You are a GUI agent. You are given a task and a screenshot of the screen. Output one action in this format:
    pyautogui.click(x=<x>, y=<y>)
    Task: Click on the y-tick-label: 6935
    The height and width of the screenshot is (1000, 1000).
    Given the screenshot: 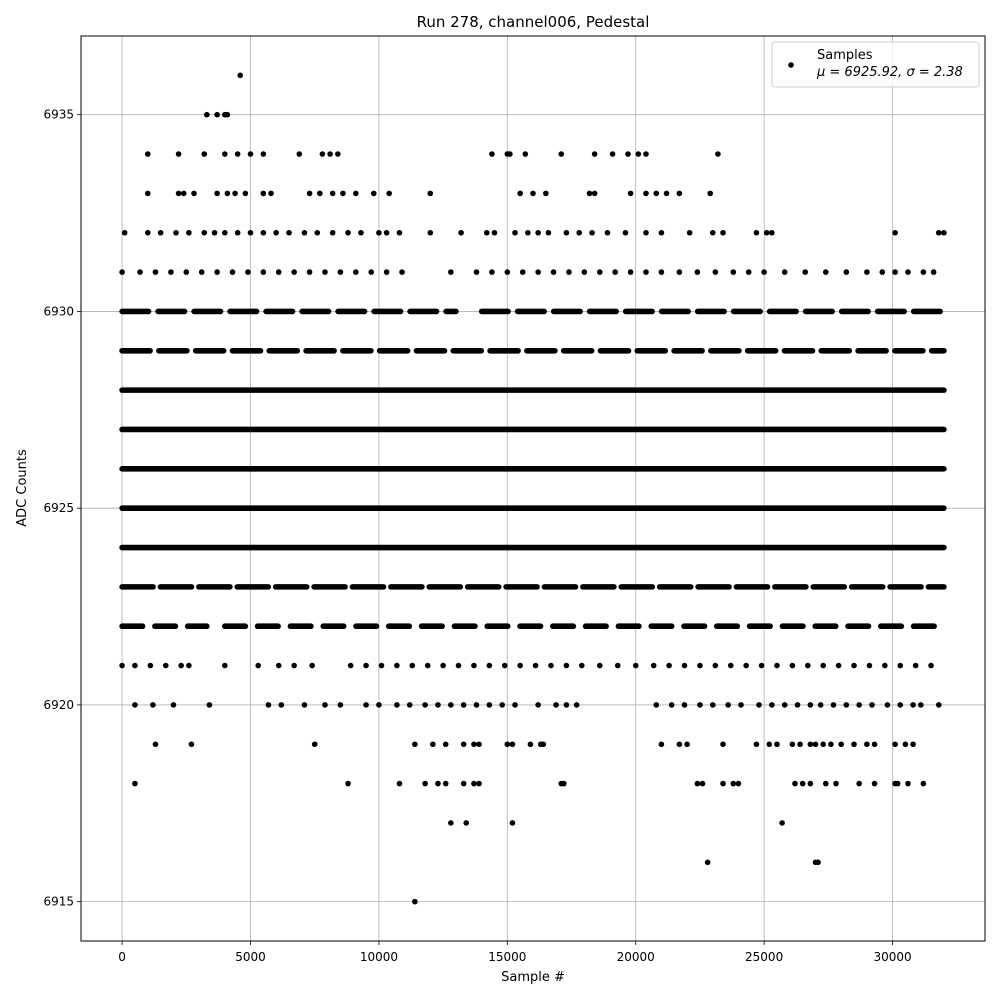 What is the action you would take?
    pyautogui.click(x=58, y=115)
    